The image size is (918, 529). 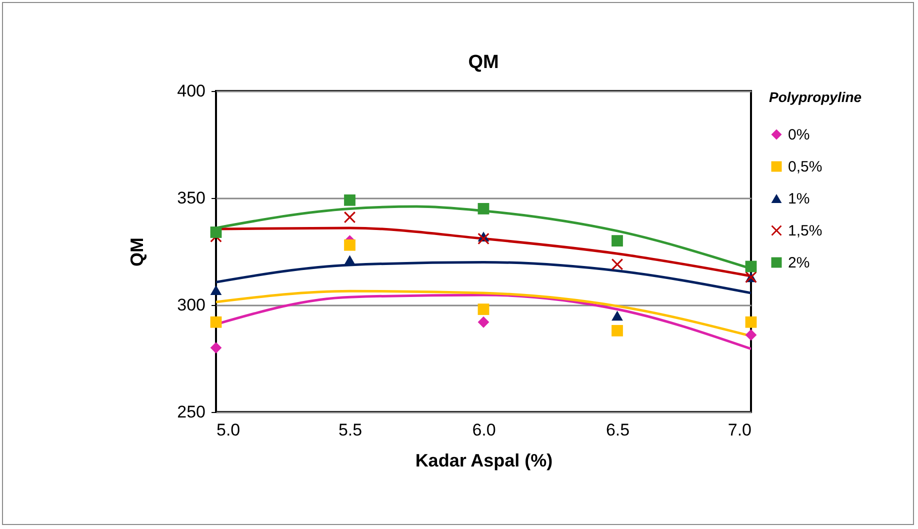 I want to click on x-tick-label: 6.0, so click(x=484, y=430).